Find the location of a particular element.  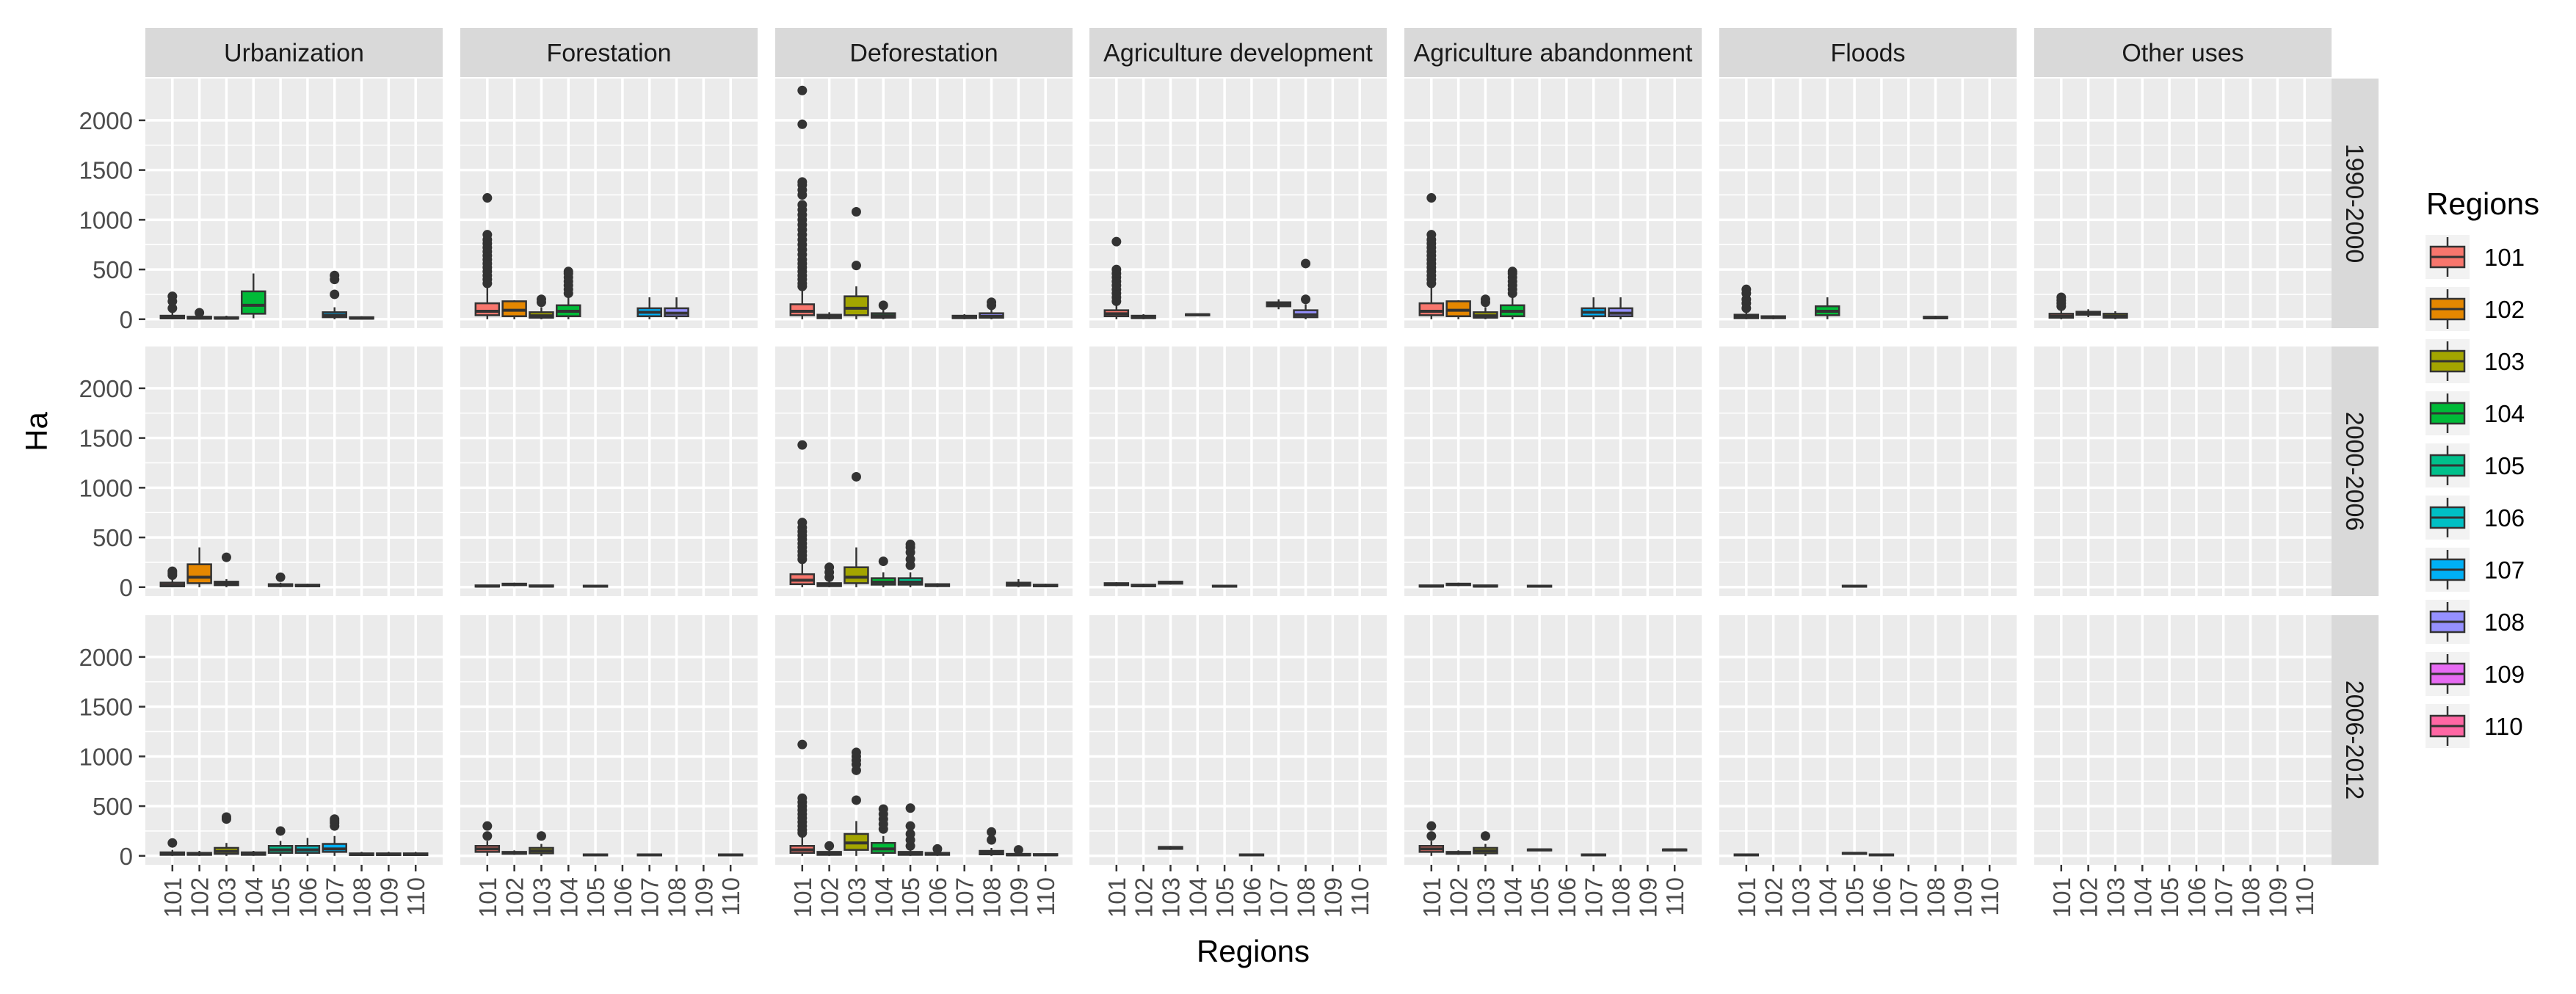

y-tick-label: 500 is located at coordinates (113, 806).